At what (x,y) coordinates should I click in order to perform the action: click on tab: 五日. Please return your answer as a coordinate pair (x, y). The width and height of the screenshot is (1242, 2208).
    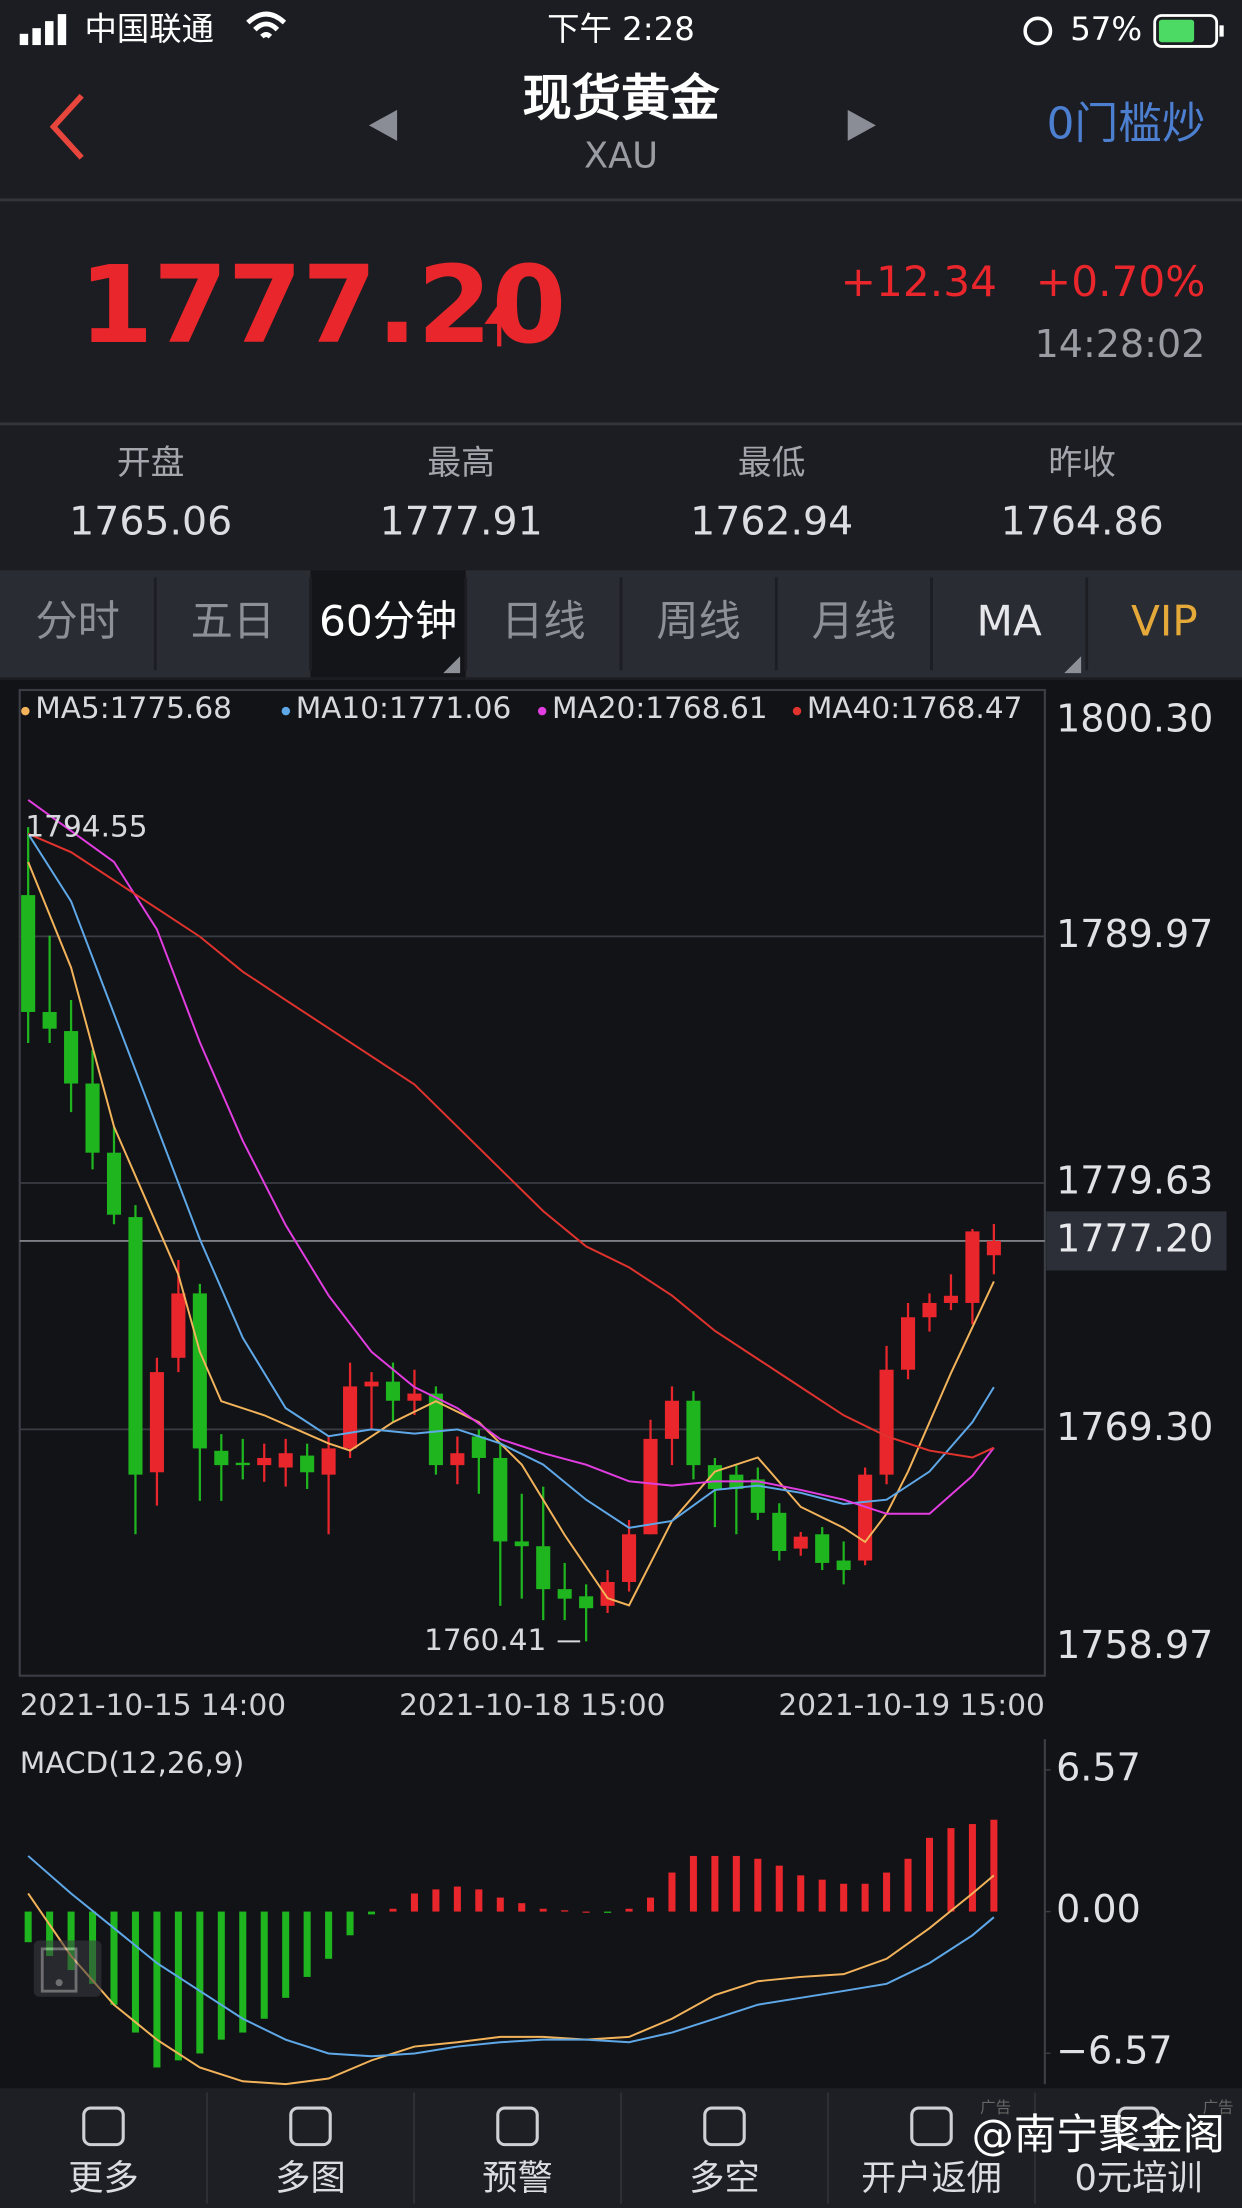
    Looking at the image, I should click on (233, 620).